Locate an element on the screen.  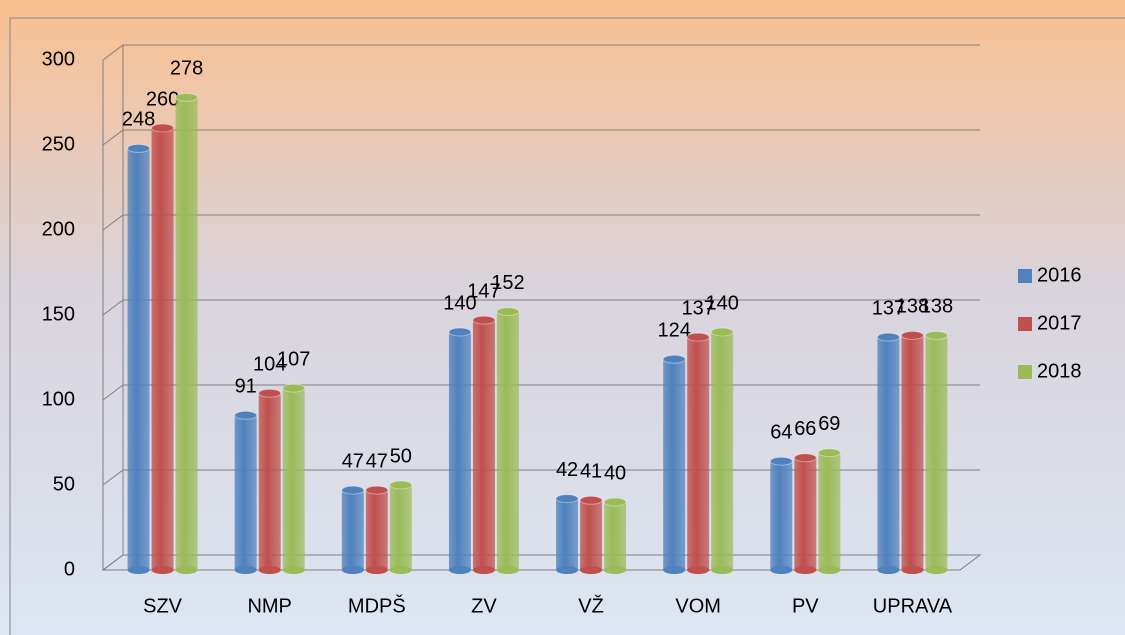
value-label: 152 is located at coordinates (507, 283).